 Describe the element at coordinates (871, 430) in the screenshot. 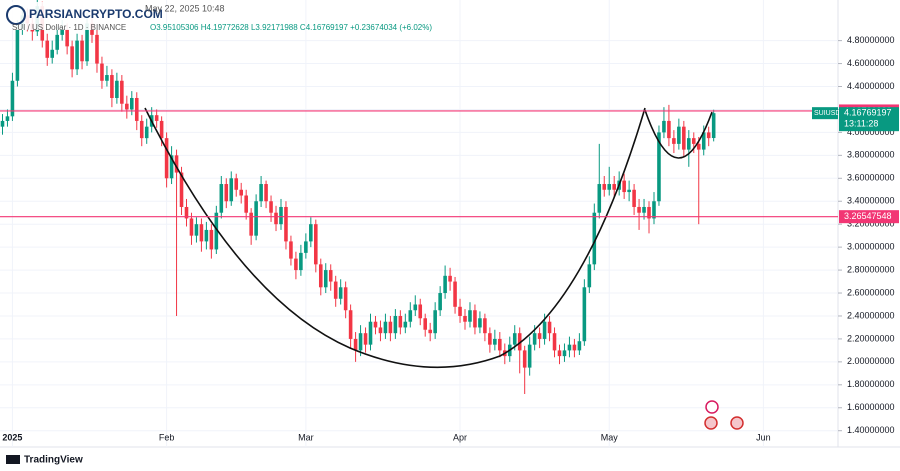

I see `y-tick-label: 1.40000000` at that location.